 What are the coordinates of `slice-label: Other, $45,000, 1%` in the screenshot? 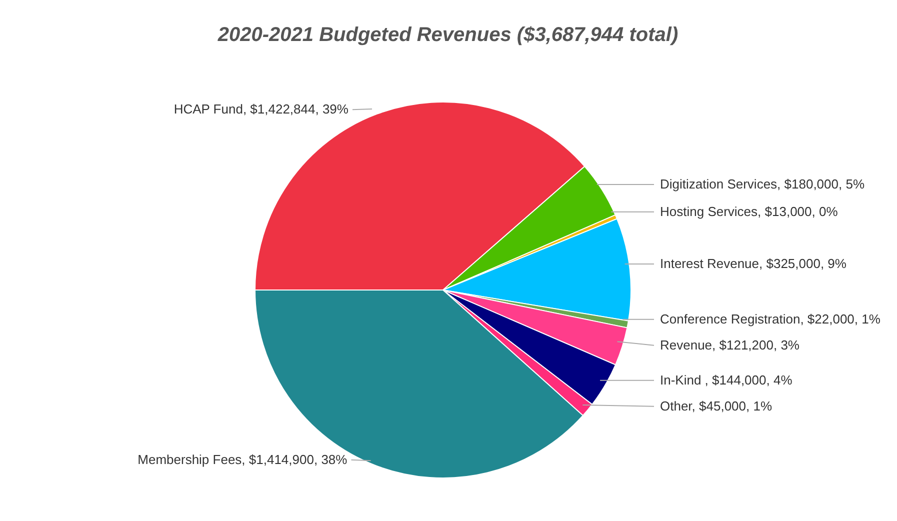 It's located at (716, 406).